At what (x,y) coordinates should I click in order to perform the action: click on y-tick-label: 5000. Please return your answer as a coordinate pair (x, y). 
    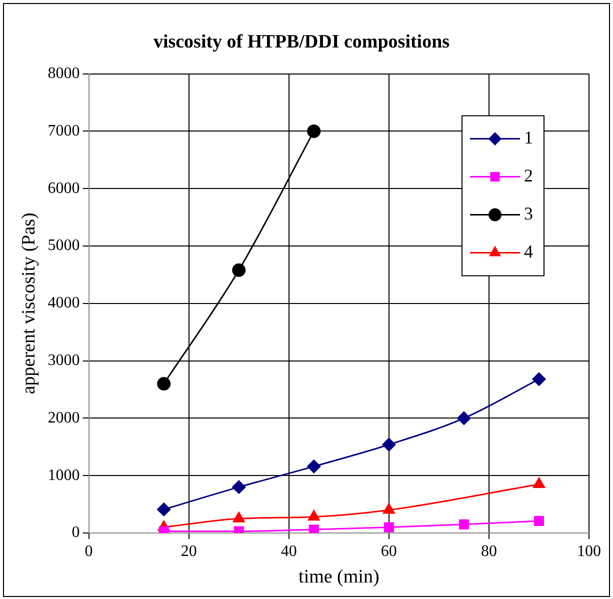
    Looking at the image, I should click on (64, 245).